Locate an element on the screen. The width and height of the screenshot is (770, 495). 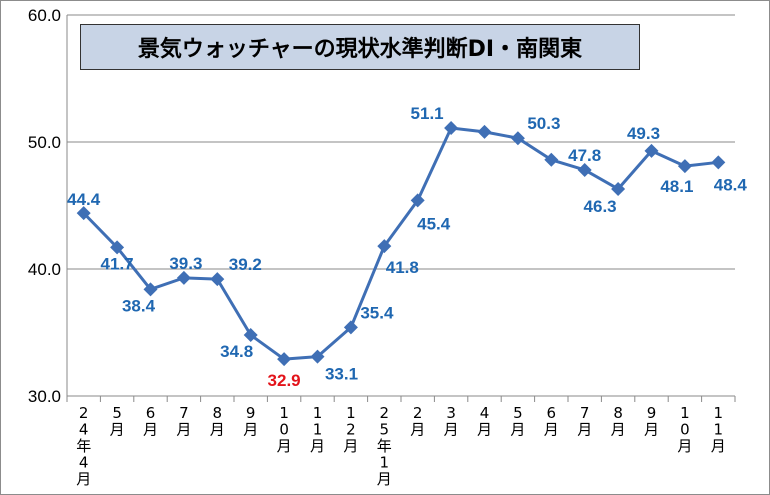
y-tick-label: 40.0 is located at coordinates (44, 269).